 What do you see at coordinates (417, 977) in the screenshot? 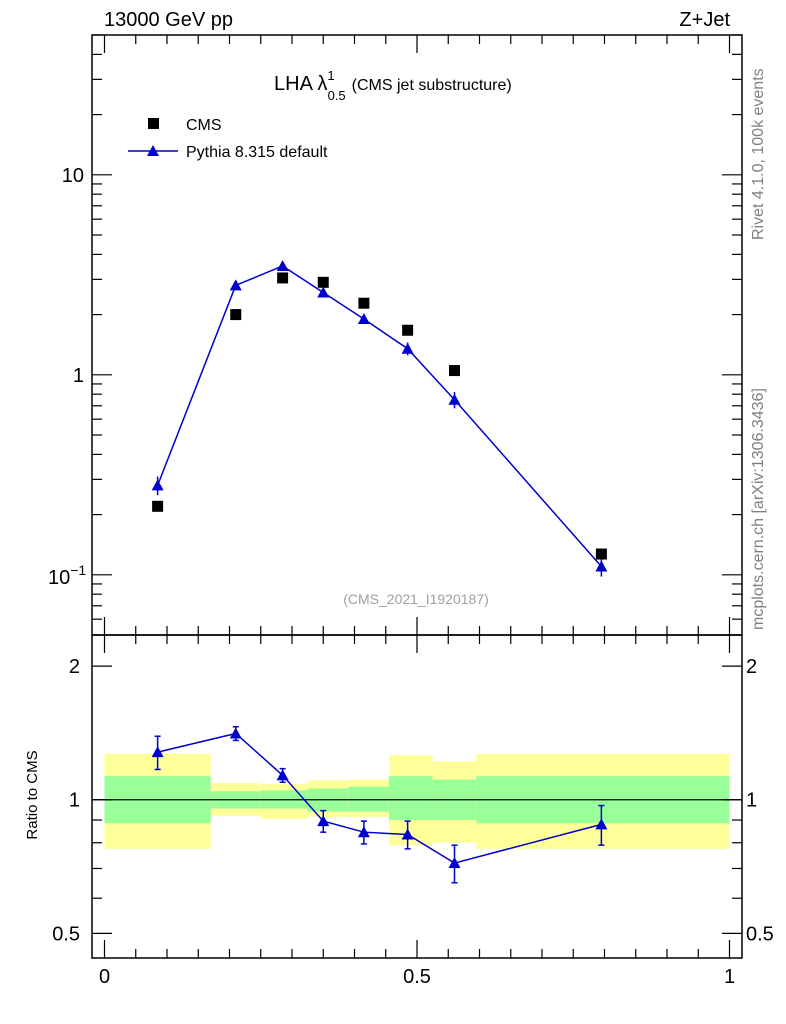
I see `x-tick-label-1: 0.5` at bounding box center [417, 977].